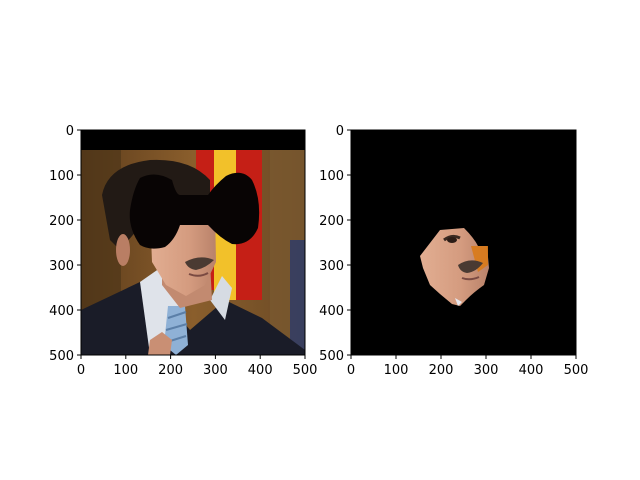 Image resolution: width=640 pixels, height=480 pixels. Describe the element at coordinates (454, 267) in the screenshot. I see `segmented-face-region` at that location.